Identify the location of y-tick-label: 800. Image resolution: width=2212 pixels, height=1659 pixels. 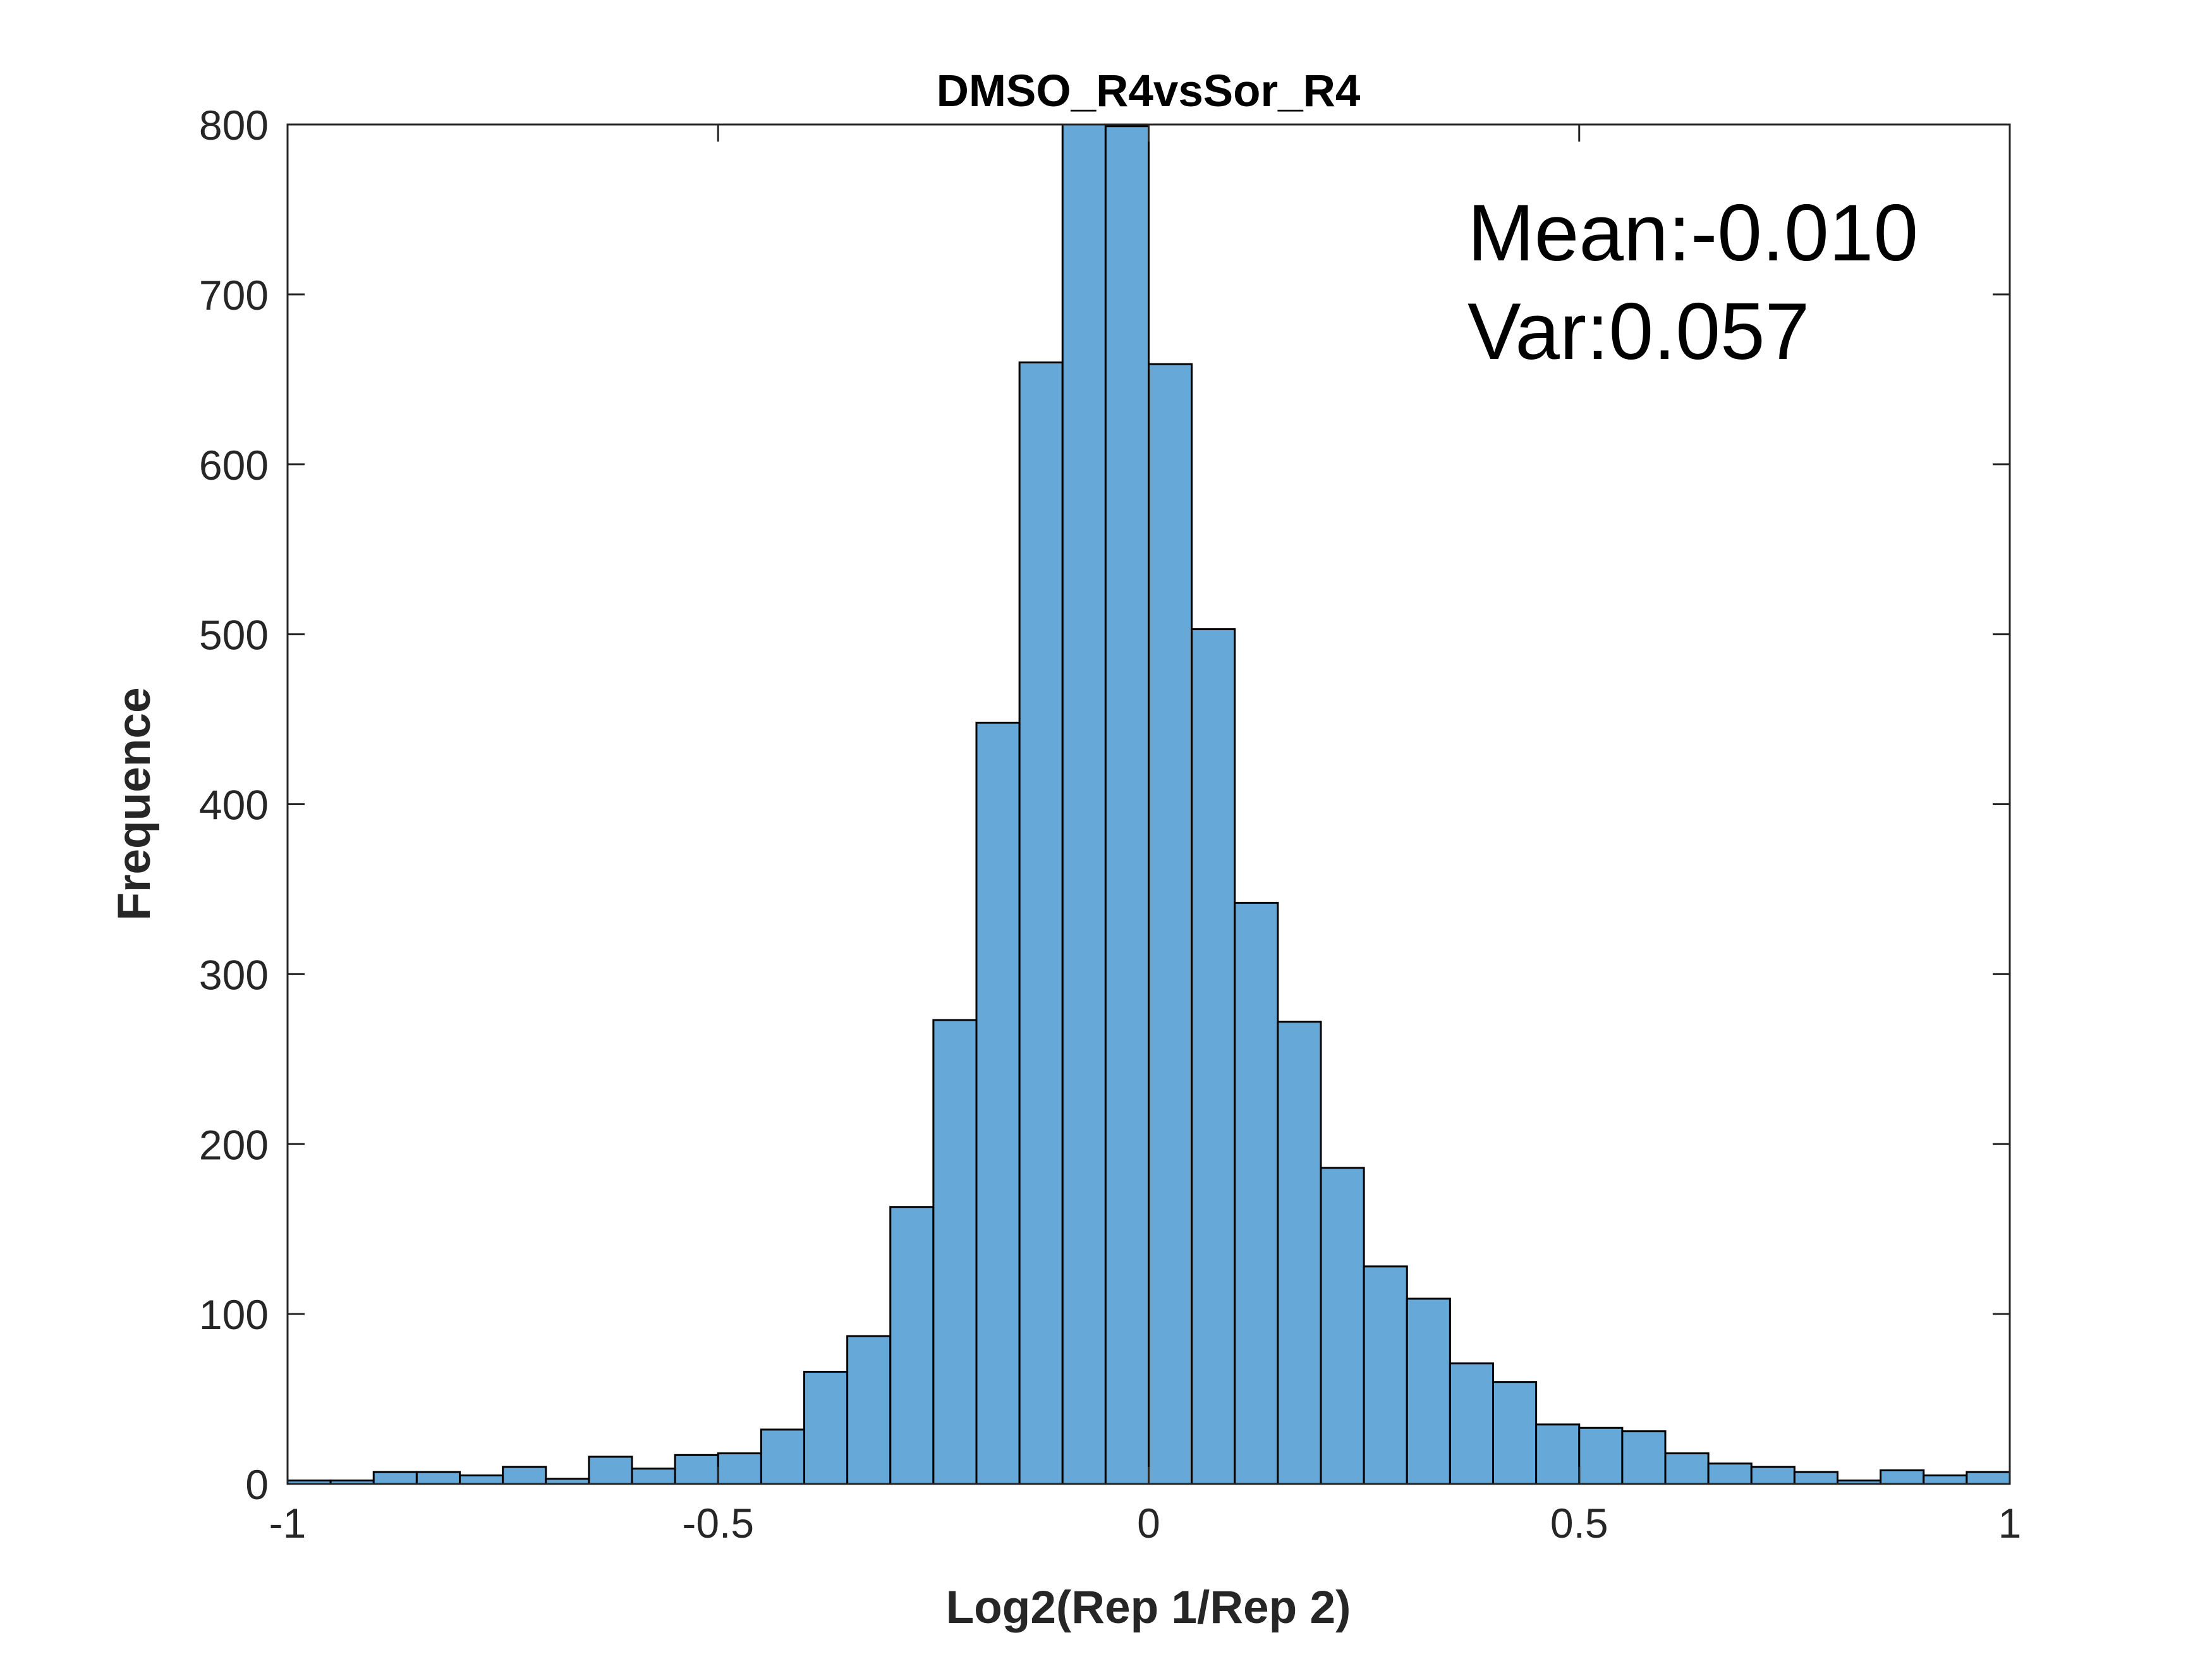
(234, 125).